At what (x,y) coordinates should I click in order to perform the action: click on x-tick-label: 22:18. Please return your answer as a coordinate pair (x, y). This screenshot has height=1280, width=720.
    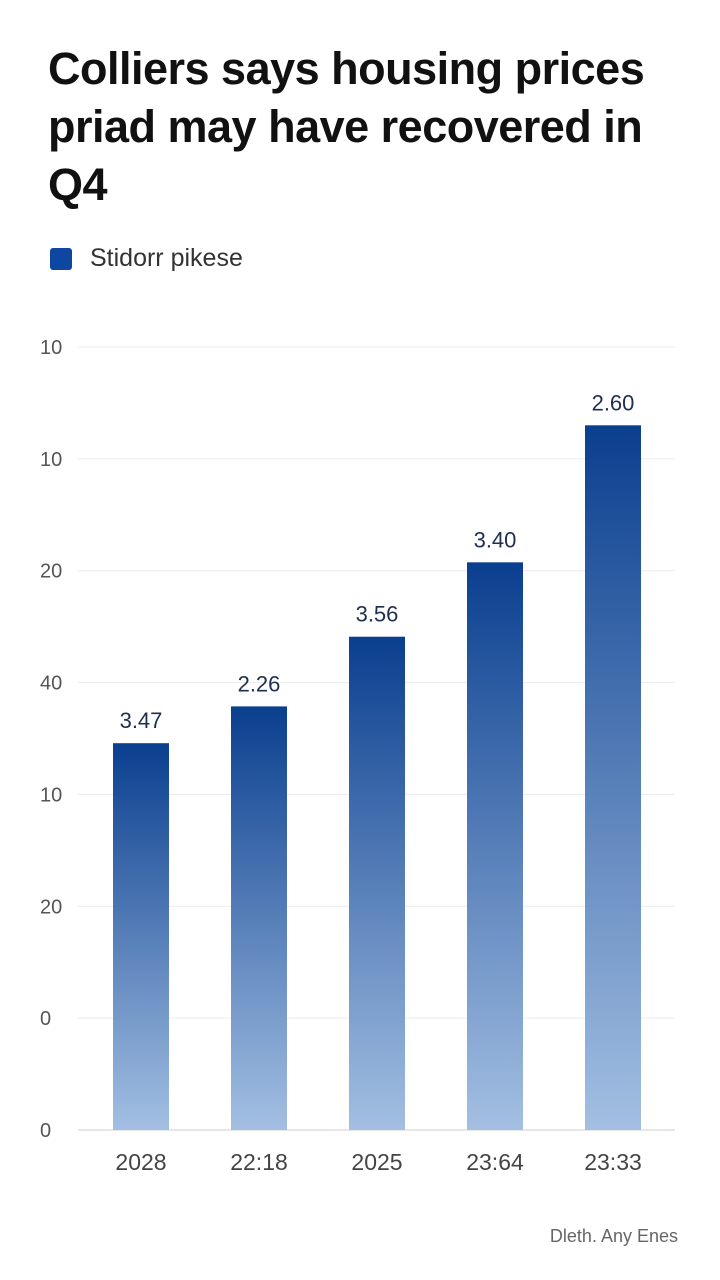
    Looking at the image, I should click on (259, 1162).